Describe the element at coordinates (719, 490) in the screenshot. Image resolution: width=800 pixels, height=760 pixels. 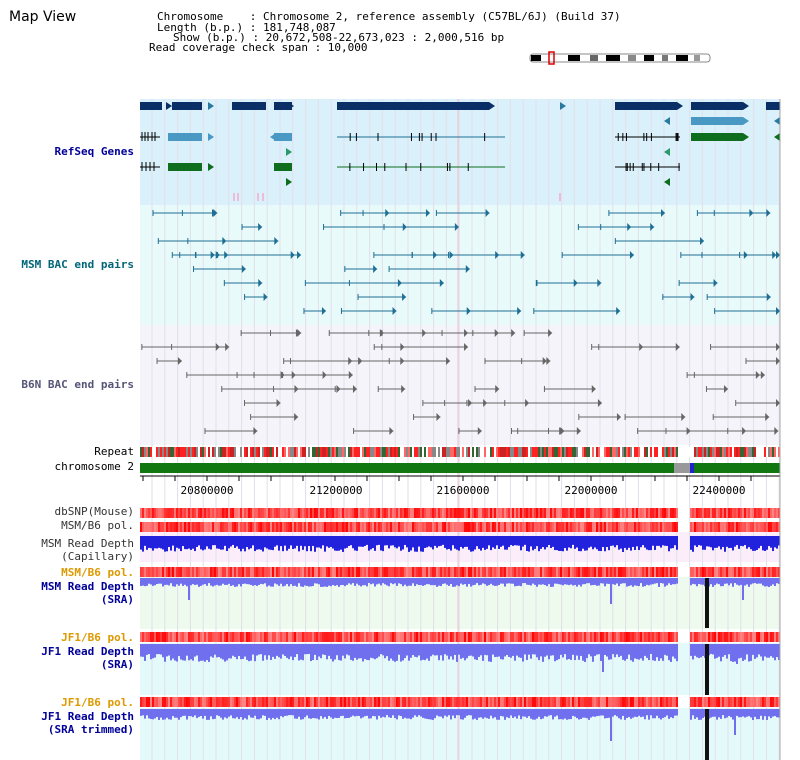
I see `ruler-label: 22400000` at that location.